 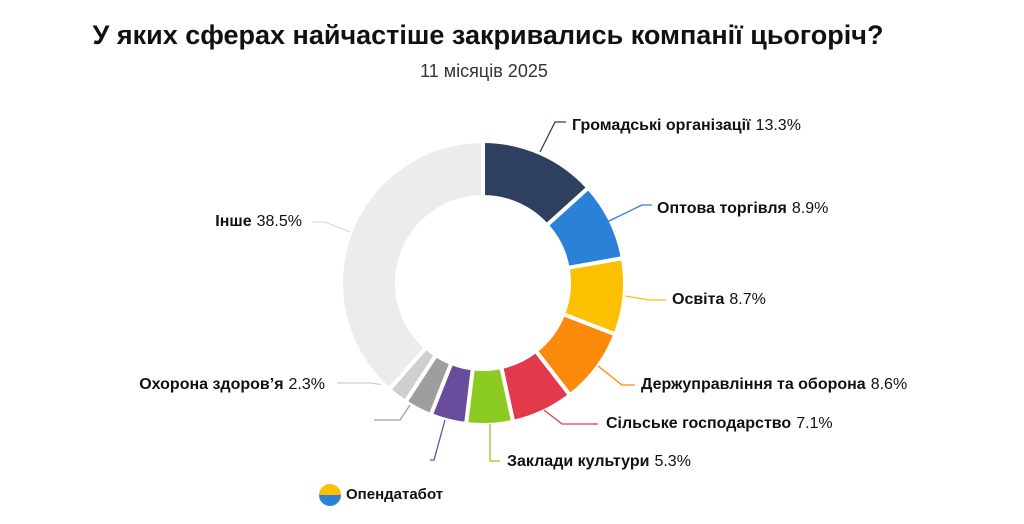 I want to click on slice-label: Заклади культури 5.3%, so click(x=599, y=461).